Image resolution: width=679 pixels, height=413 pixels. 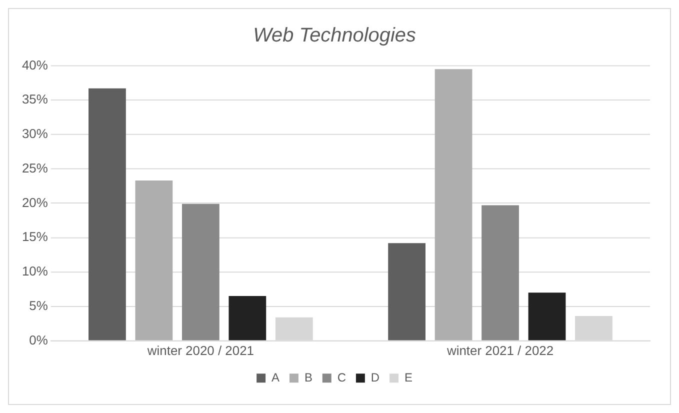 What do you see at coordinates (408, 377) in the screenshot?
I see `legend-label: E` at bounding box center [408, 377].